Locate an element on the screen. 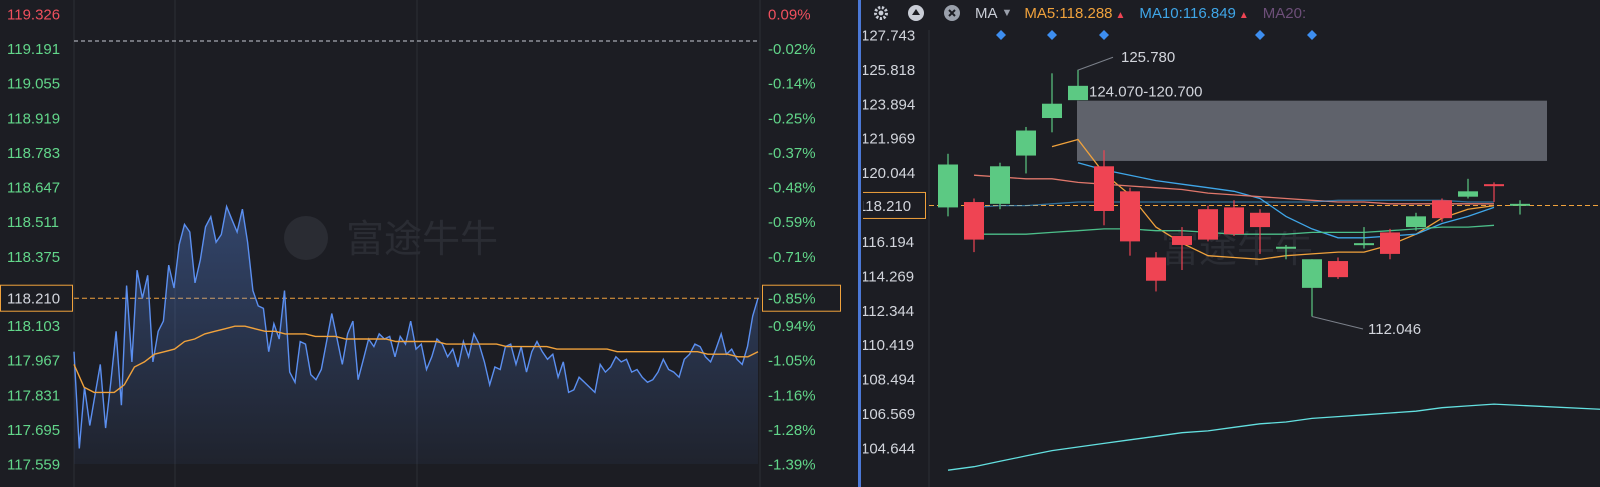  ma10-line is located at coordinates (1286, 200).